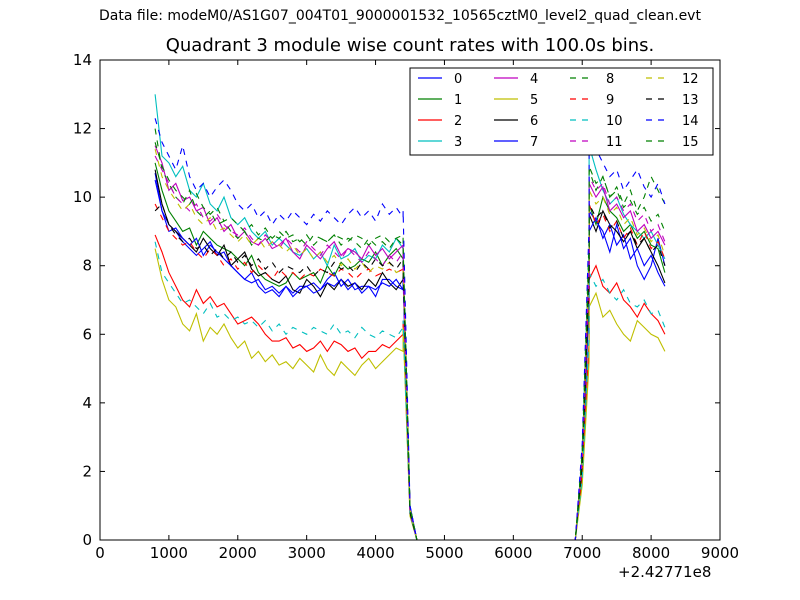 Image resolution: width=800 pixels, height=600 pixels. Describe the element at coordinates (87, 471) in the screenshot. I see `y-tick-label: 2` at that location.